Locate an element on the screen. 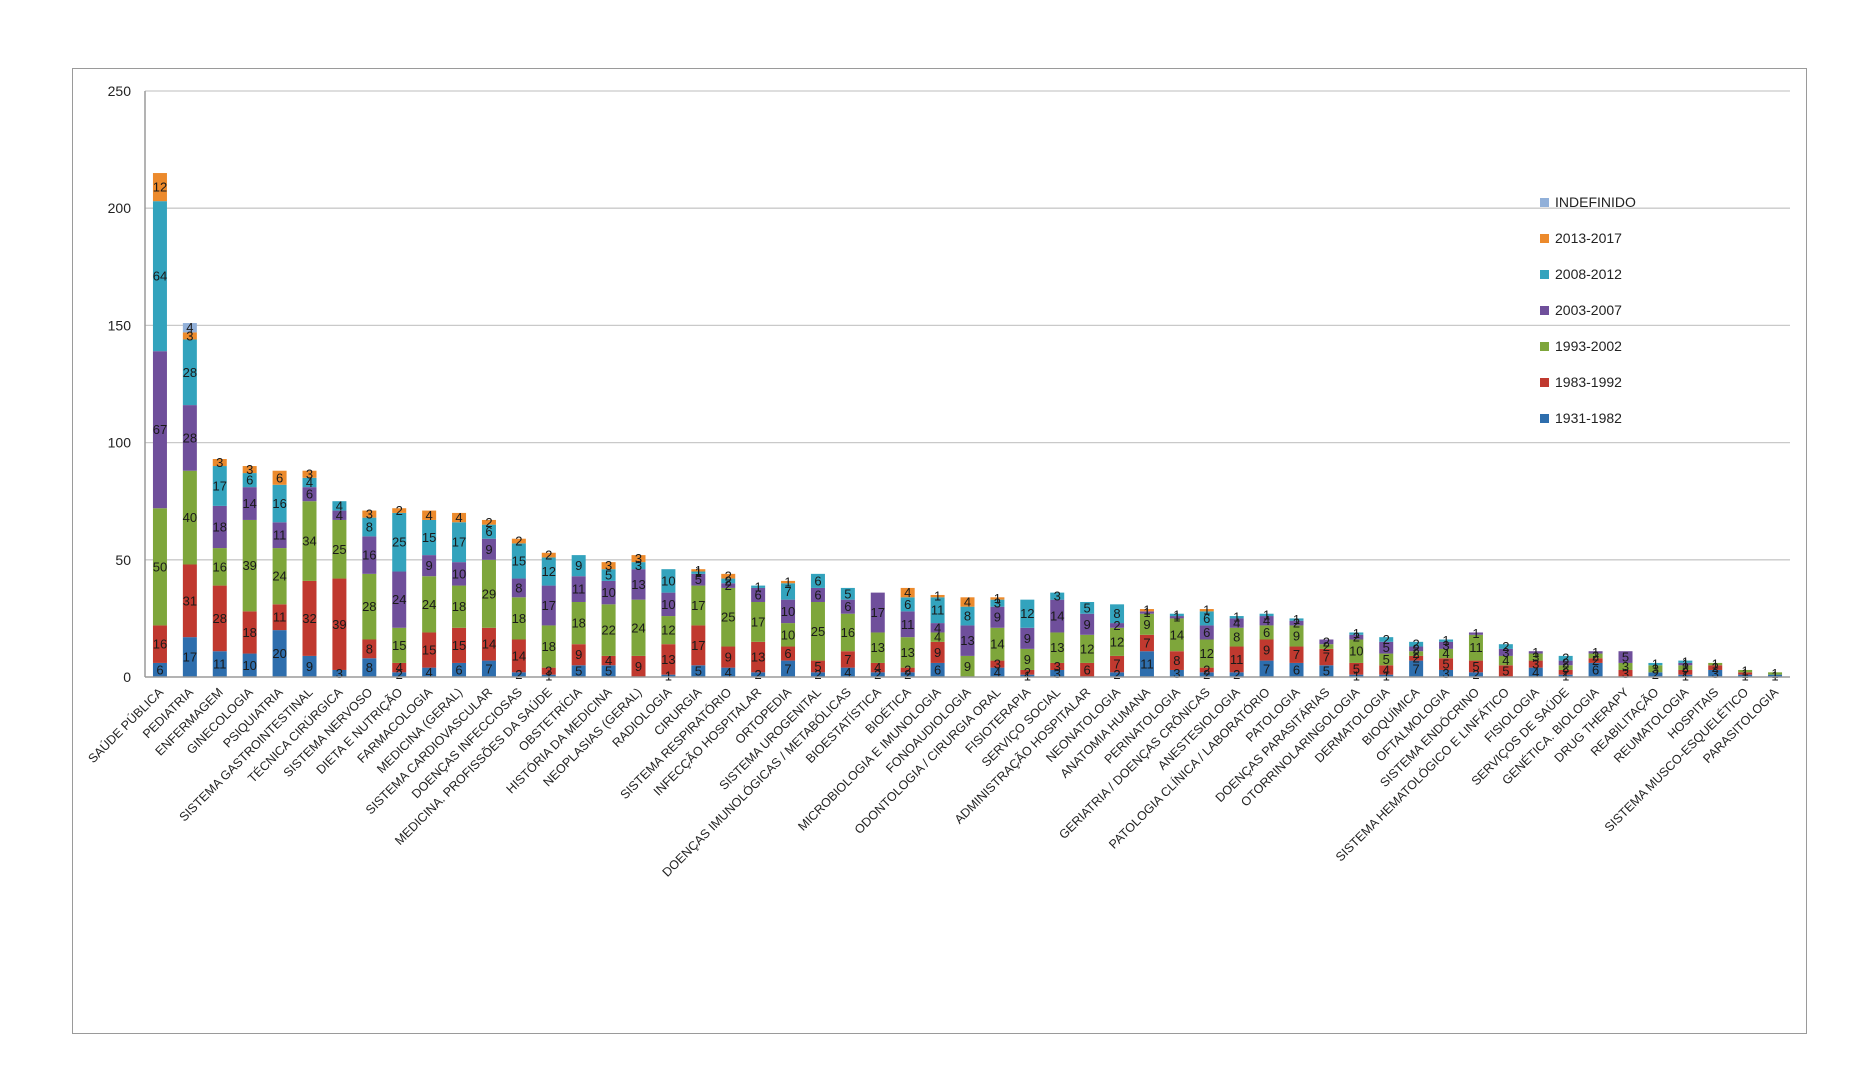 The image size is (1851, 1081). data-label: 8 is located at coordinates (1236, 637).